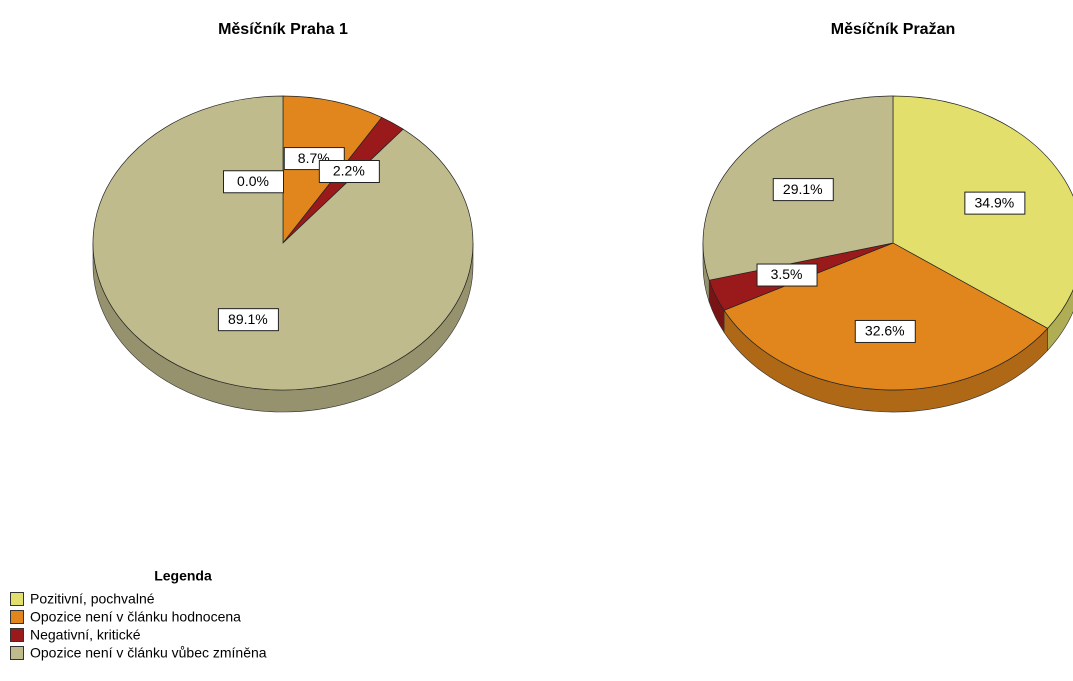 This screenshot has width=1073, height=681. Describe the element at coordinates (148, 653) in the screenshot. I see `legend-label: Opozice není v článku vůbec zmíněna` at that location.